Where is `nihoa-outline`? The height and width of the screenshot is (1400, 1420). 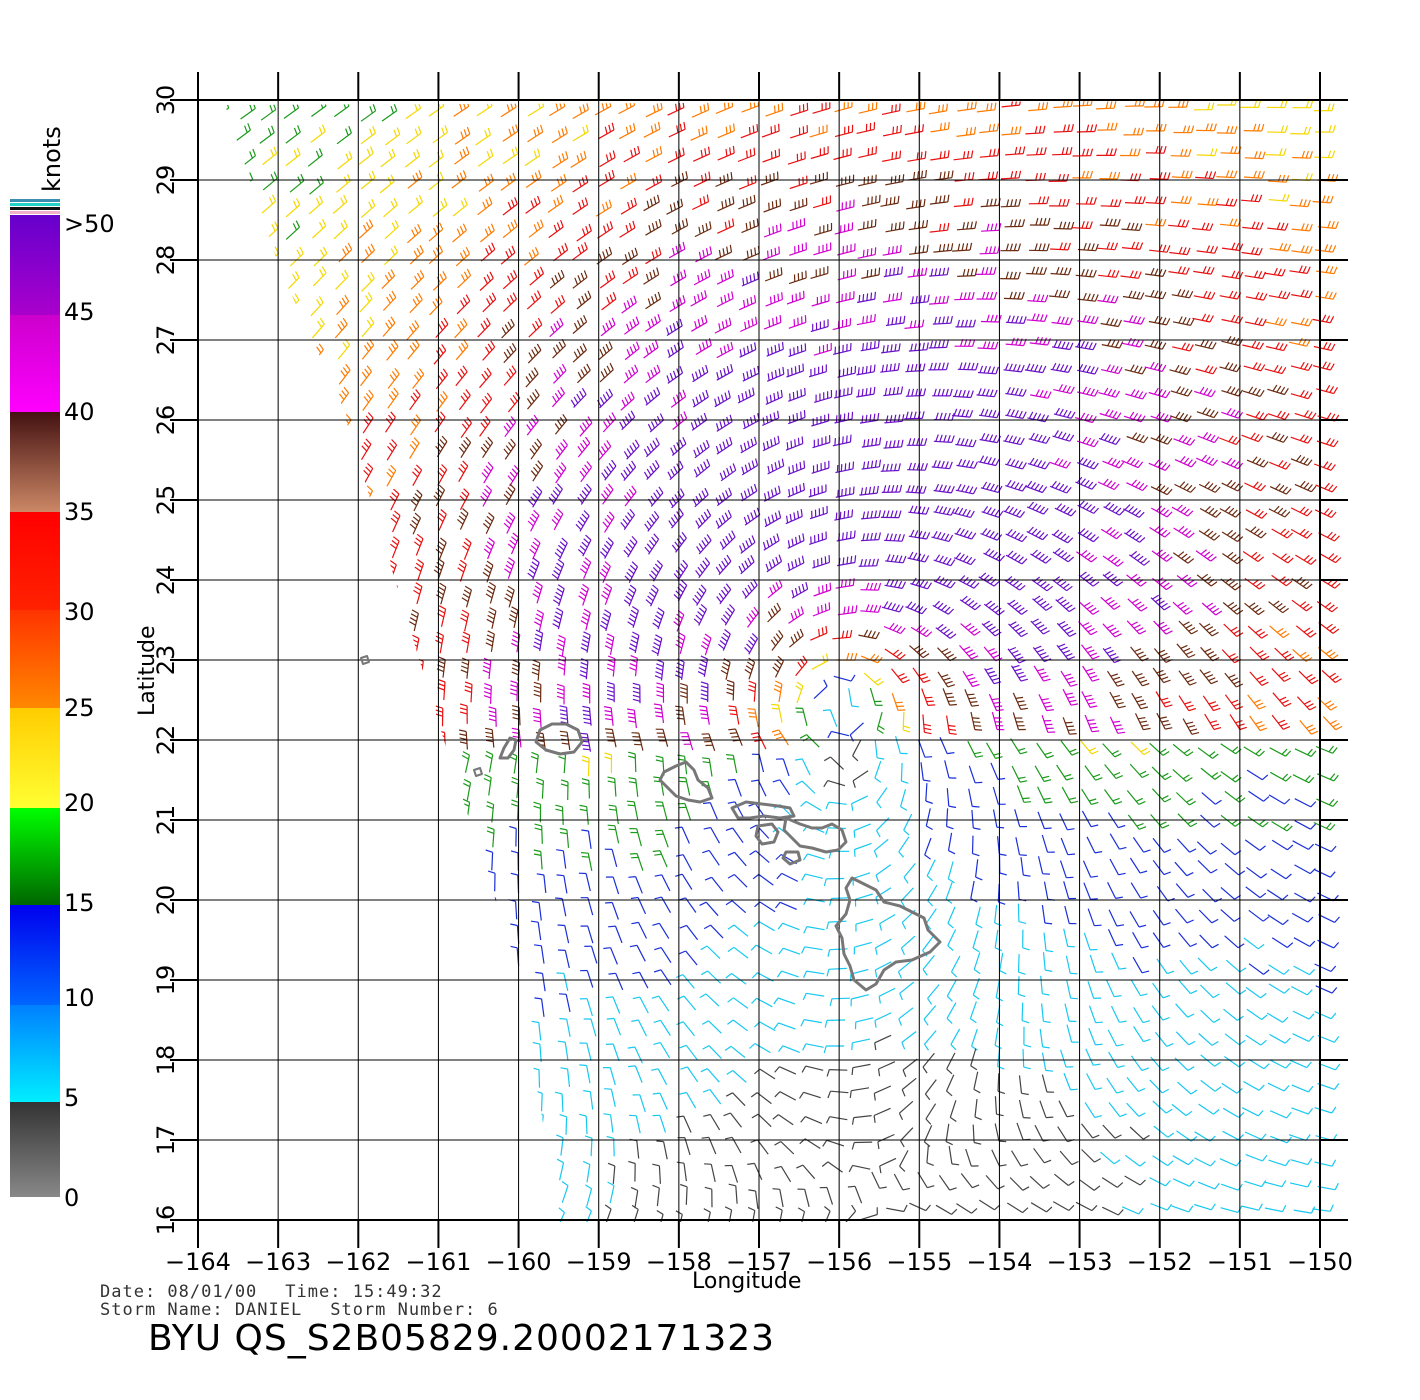 nihoa-outline is located at coordinates (365, 660).